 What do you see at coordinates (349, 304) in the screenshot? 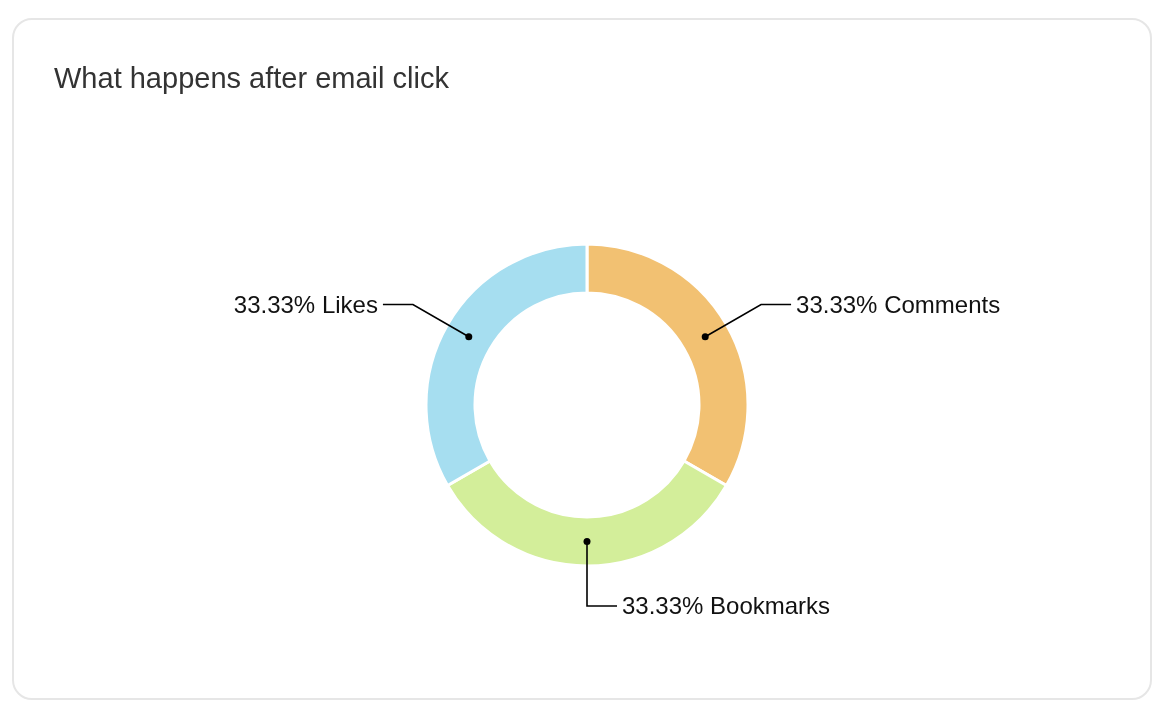
I see `slice-label: Likes` at bounding box center [349, 304].